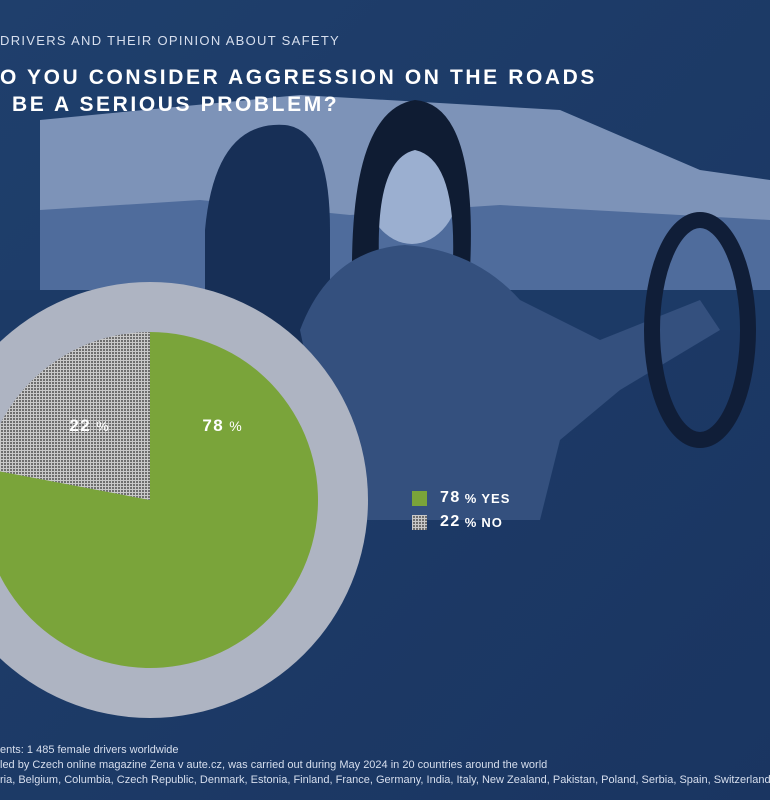 This screenshot has width=770, height=800. I want to click on chart-subtitle: DRIVERS AND THEIR OPINION ABOUT SAFETY, so click(170, 40).